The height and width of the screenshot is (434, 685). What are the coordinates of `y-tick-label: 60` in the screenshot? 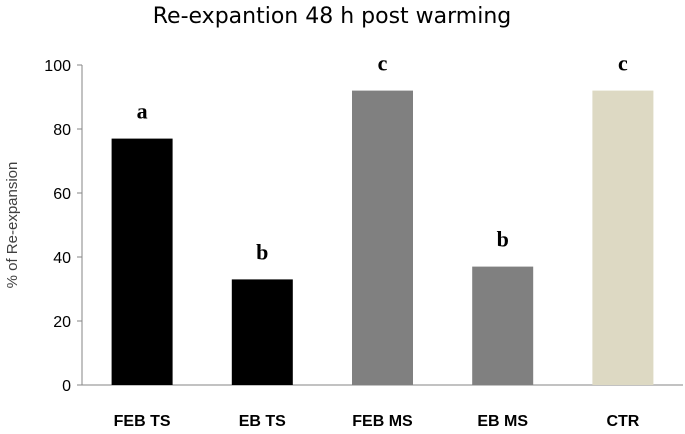 It's located at (62, 194).